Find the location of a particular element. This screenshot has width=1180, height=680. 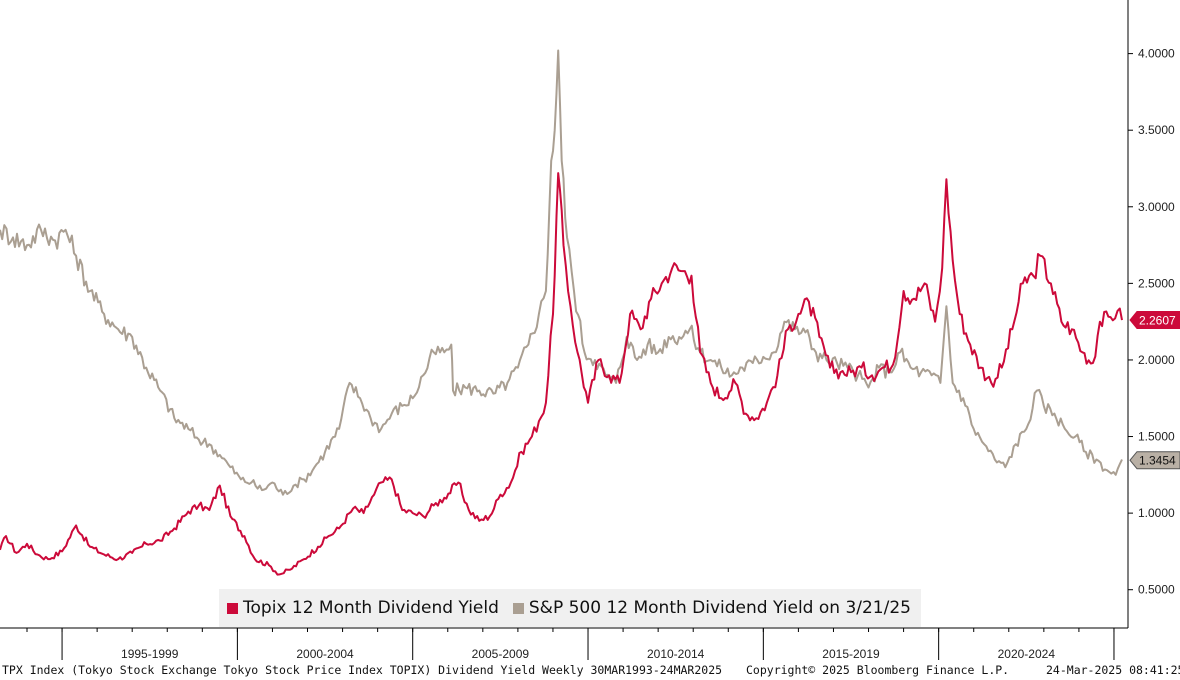

y-tick-label: 1.5000 is located at coordinates (1156, 437).